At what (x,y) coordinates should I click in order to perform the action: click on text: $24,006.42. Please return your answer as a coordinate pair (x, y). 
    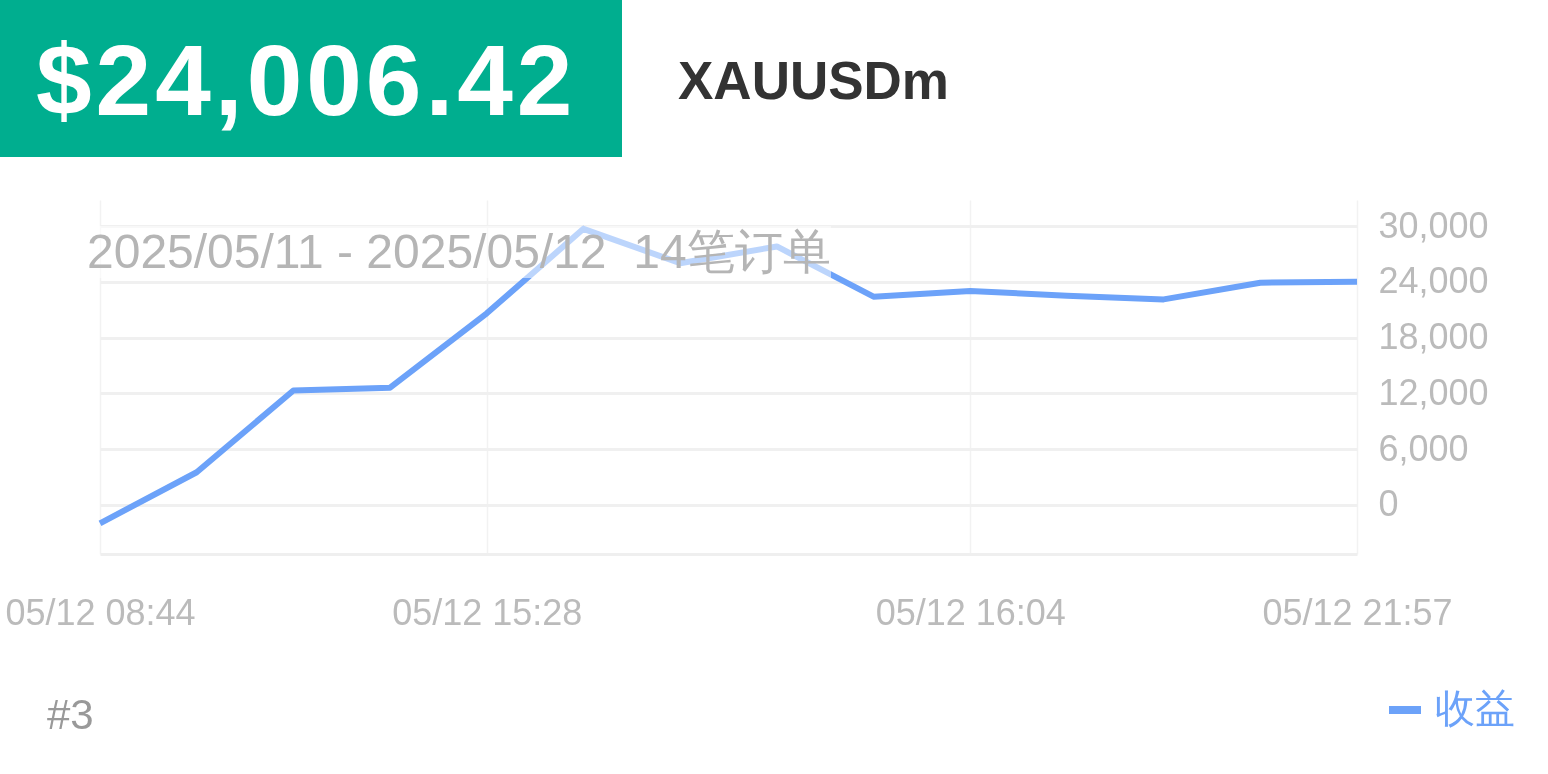
    Looking at the image, I should click on (306, 80).